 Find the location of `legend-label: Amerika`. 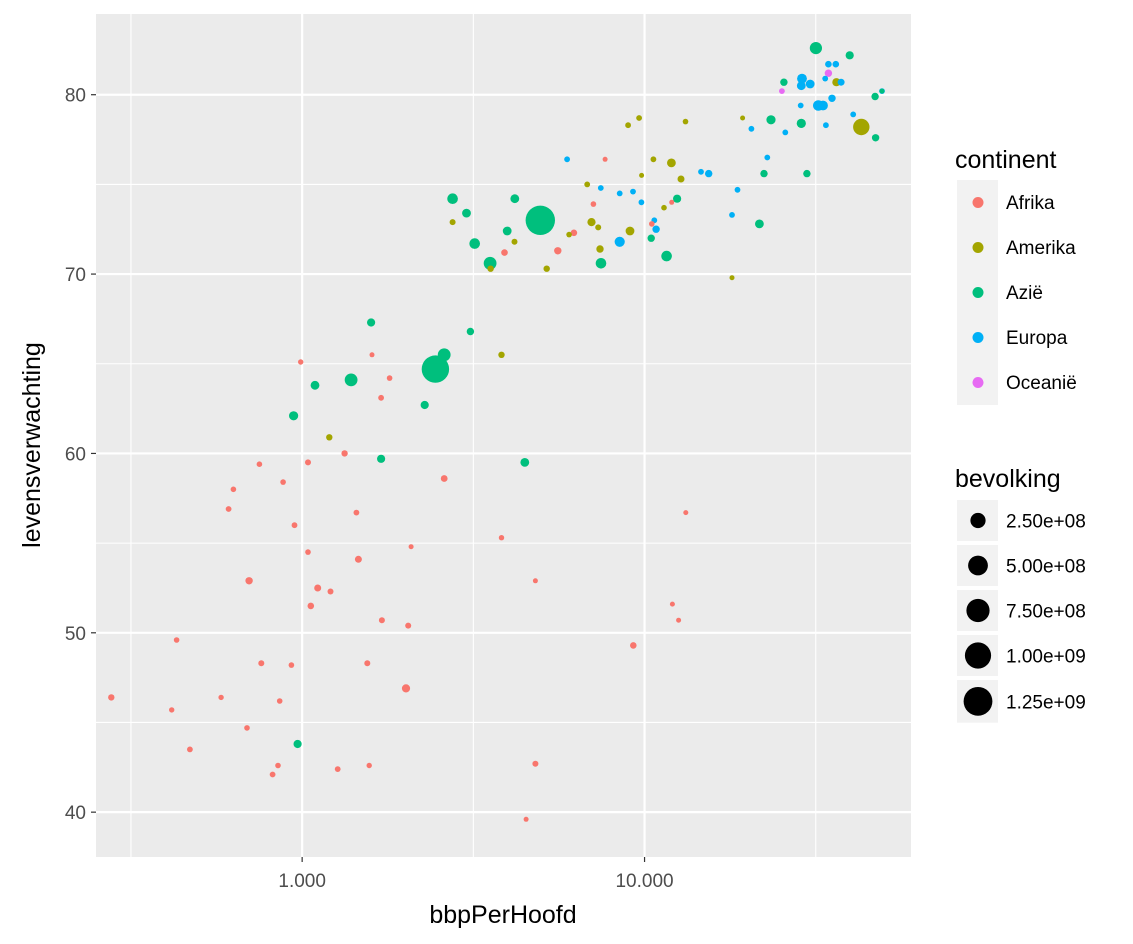

legend-label: Amerika is located at coordinates (1041, 248).